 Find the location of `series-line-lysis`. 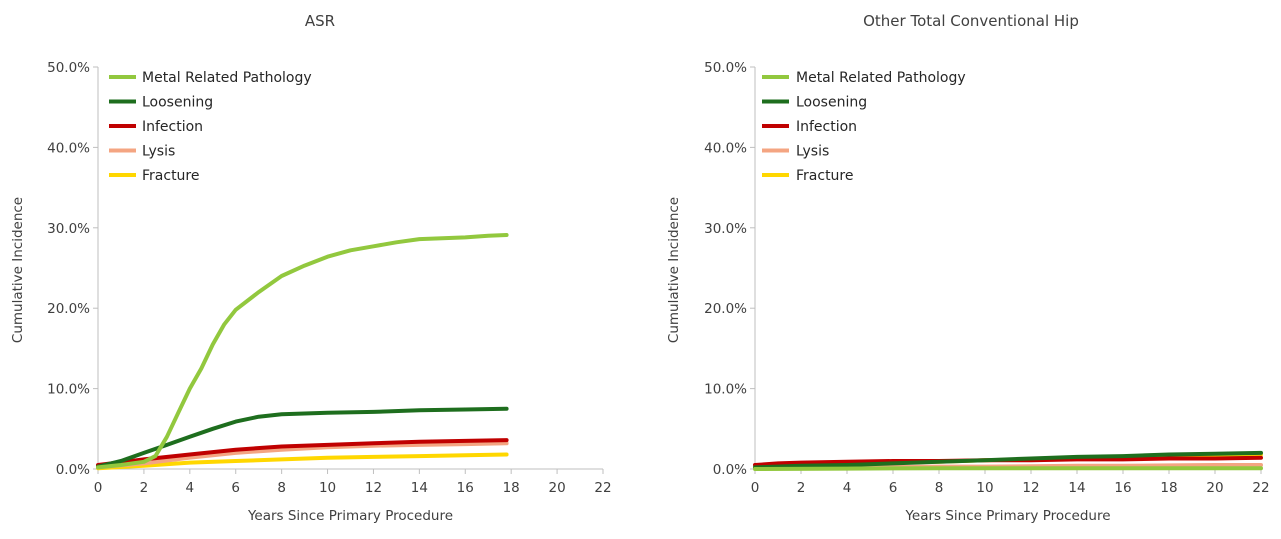

series-line-lysis is located at coordinates (302, 455).